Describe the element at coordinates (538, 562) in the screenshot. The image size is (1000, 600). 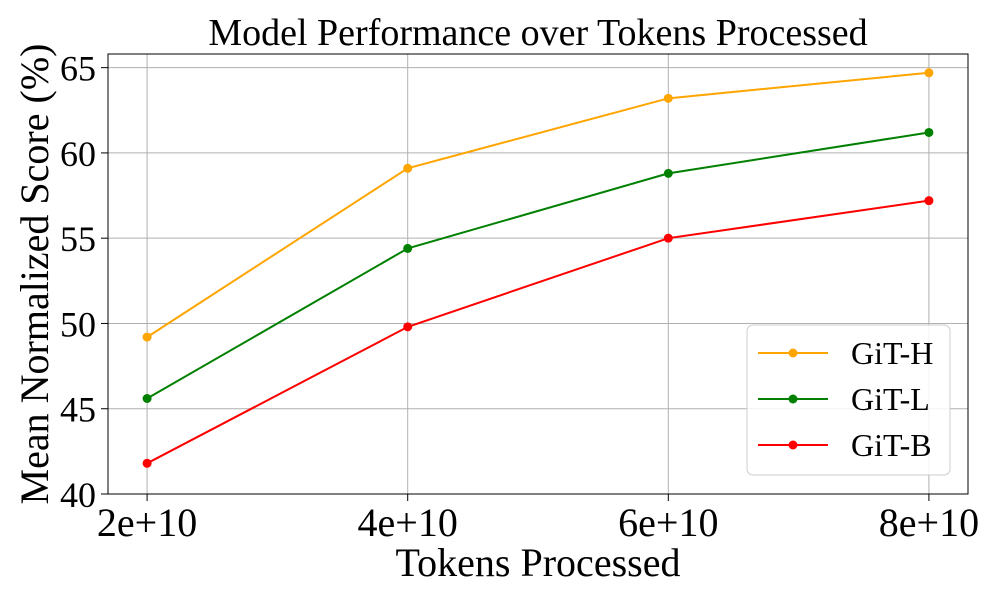
I see `x-axis-label: Tokens Processed` at that location.